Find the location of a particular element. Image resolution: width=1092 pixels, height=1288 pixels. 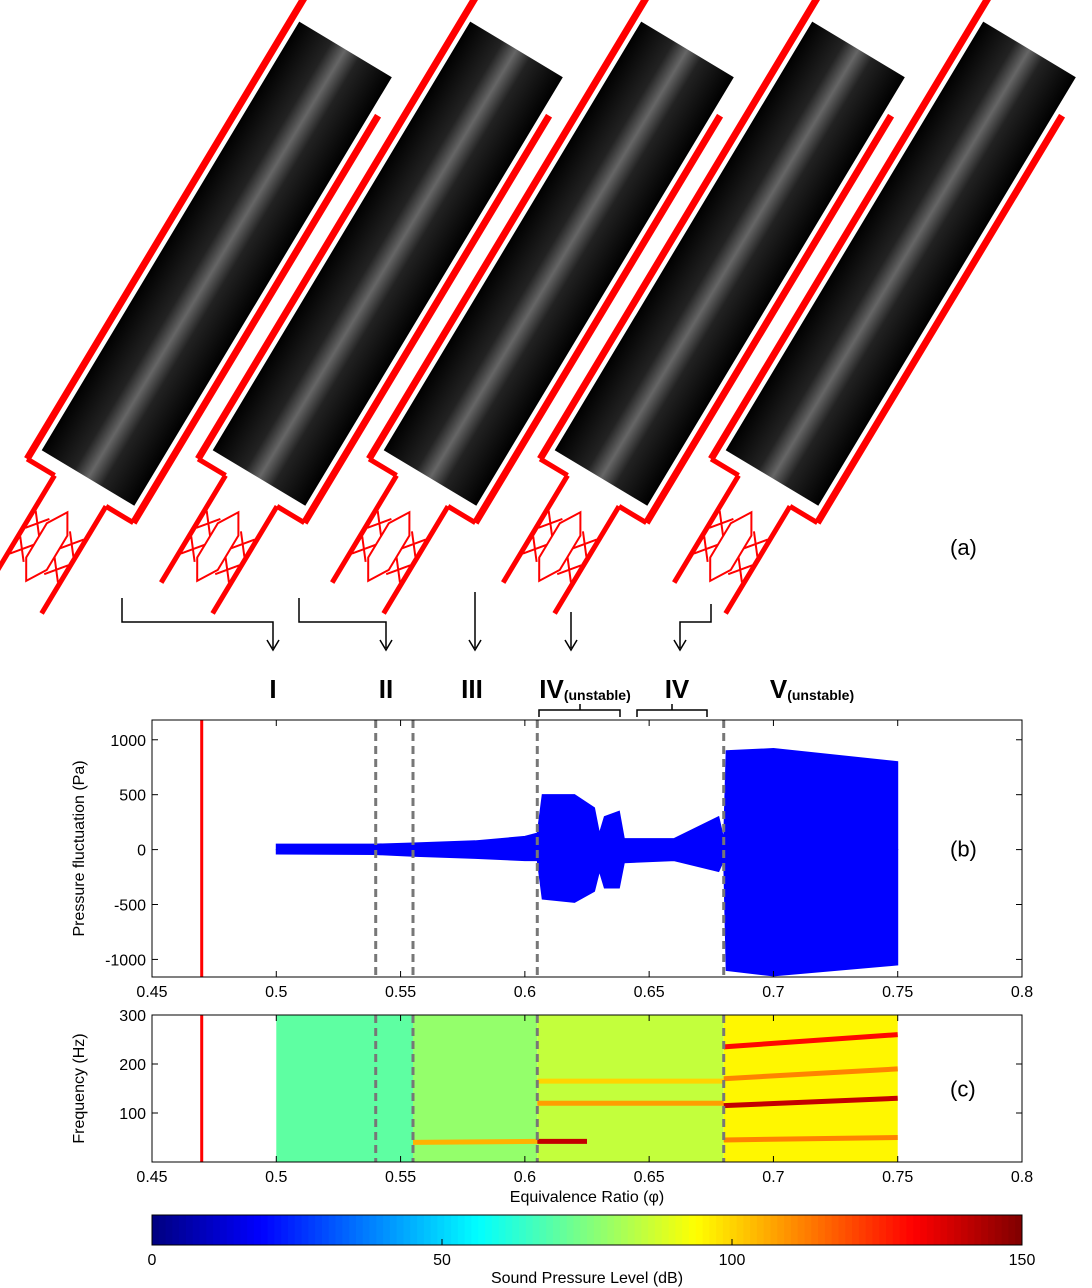

regime-subscript: (unstable) is located at coordinates (597, 695).